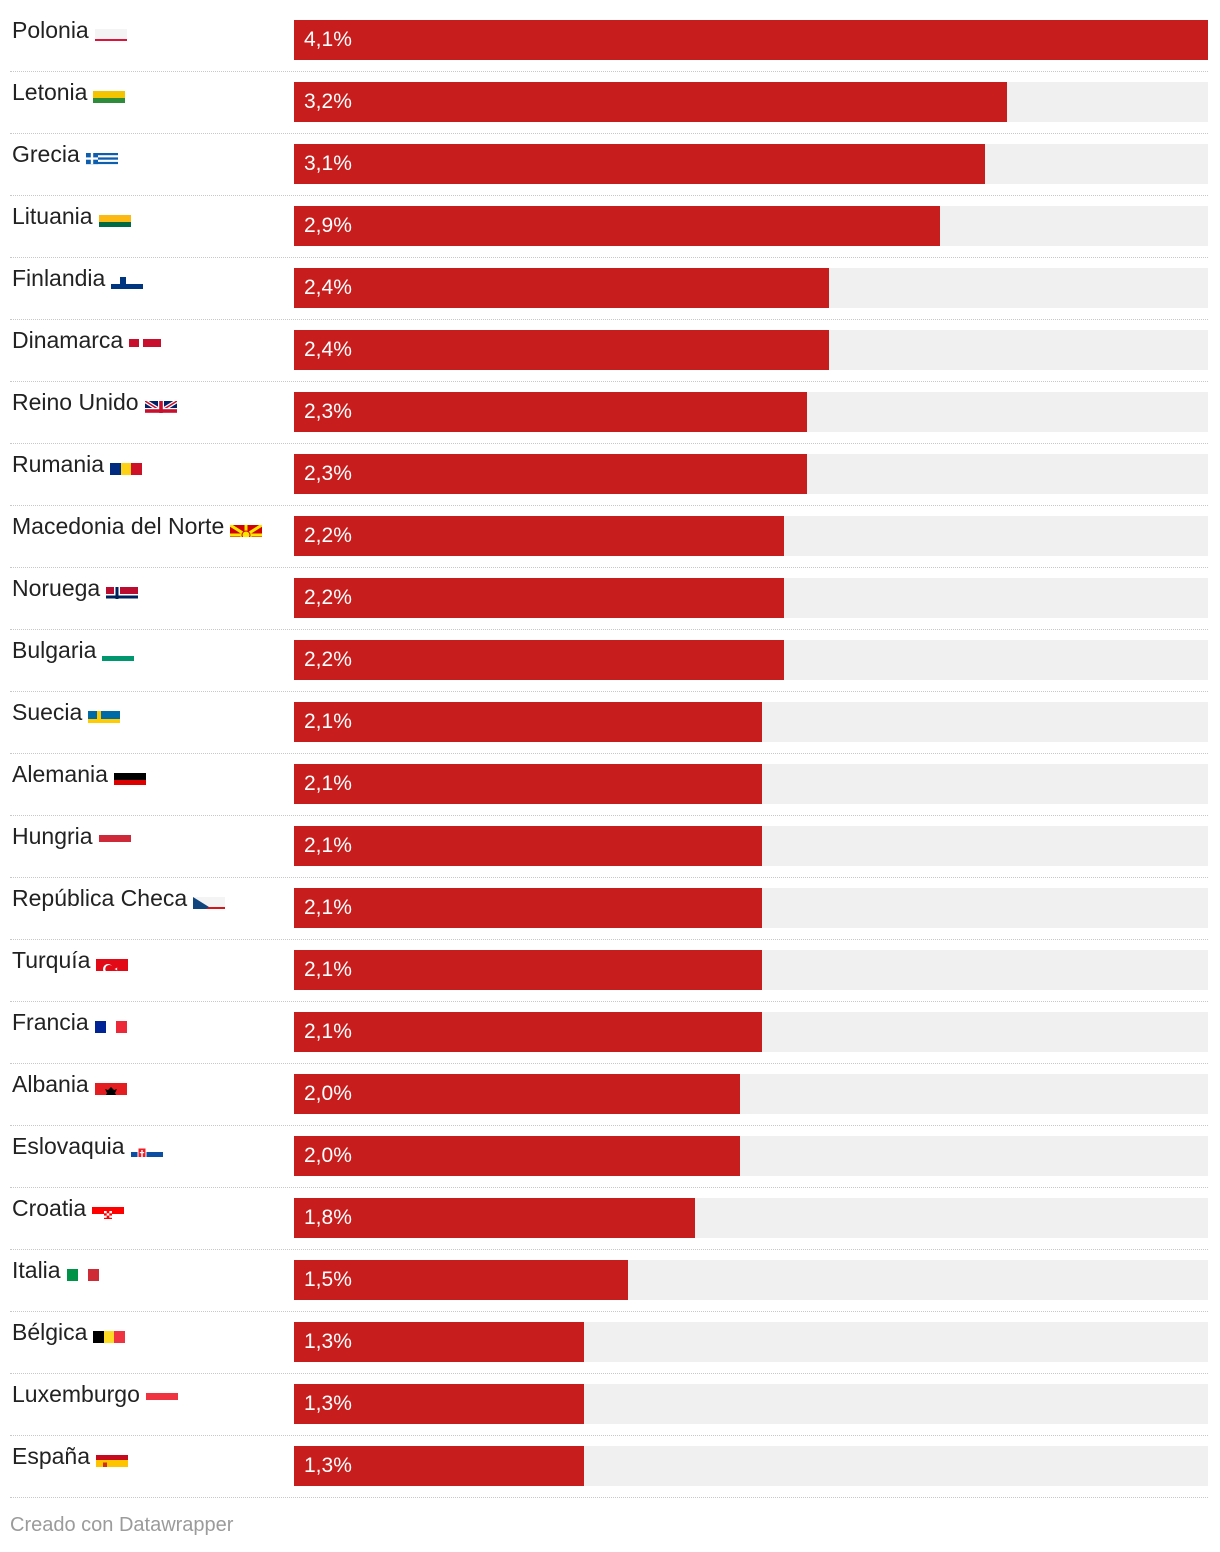 The width and height of the screenshot is (1220, 1552). What do you see at coordinates (51, 1456) in the screenshot?
I see `country-name: España` at bounding box center [51, 1456].